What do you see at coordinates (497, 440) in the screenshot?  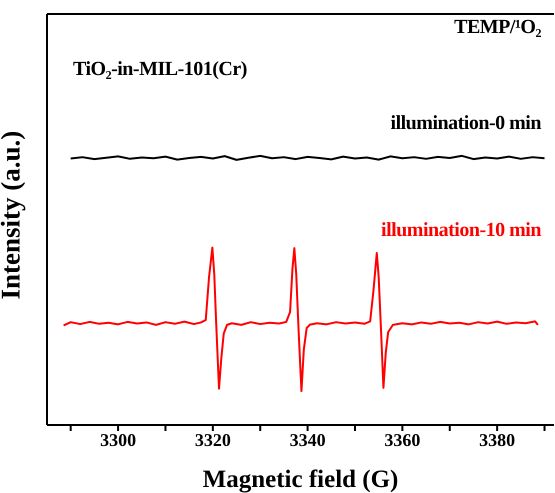 I see `x-tick-label: 3380` at bounding box center [497, 440].